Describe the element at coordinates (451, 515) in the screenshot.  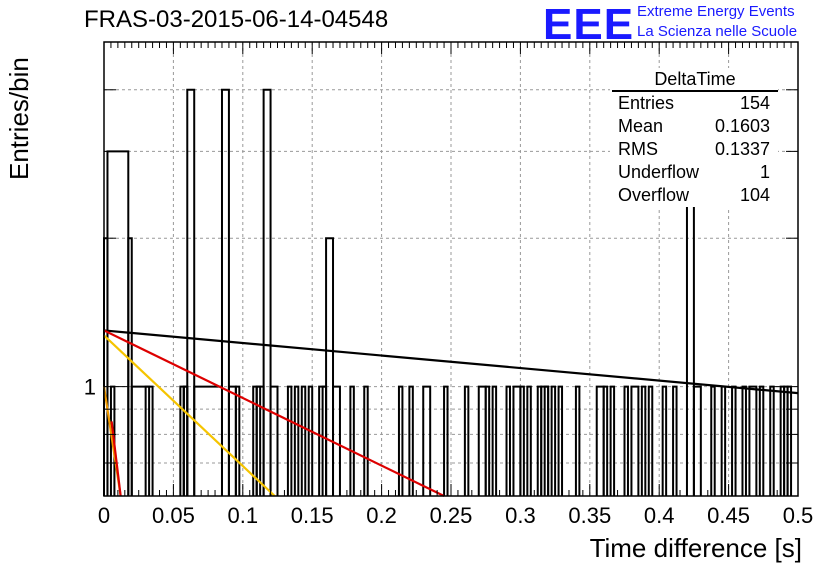
I see `x-tick-label: 0.25` at that location.